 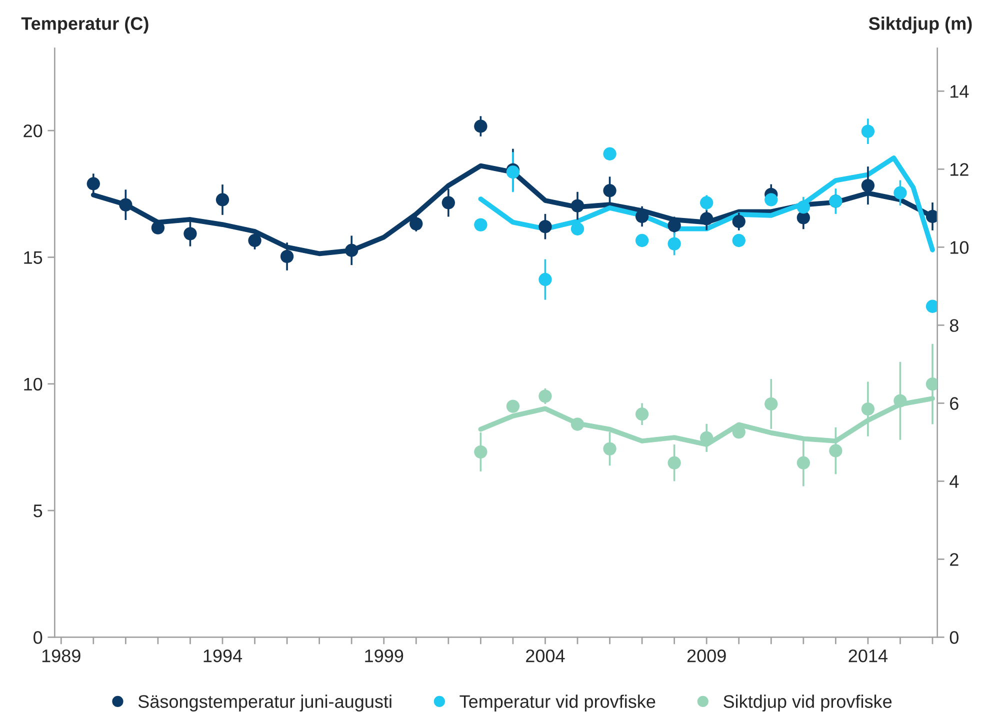 I want to click on x-tick-label: 1999, so click(x=384, y=655).